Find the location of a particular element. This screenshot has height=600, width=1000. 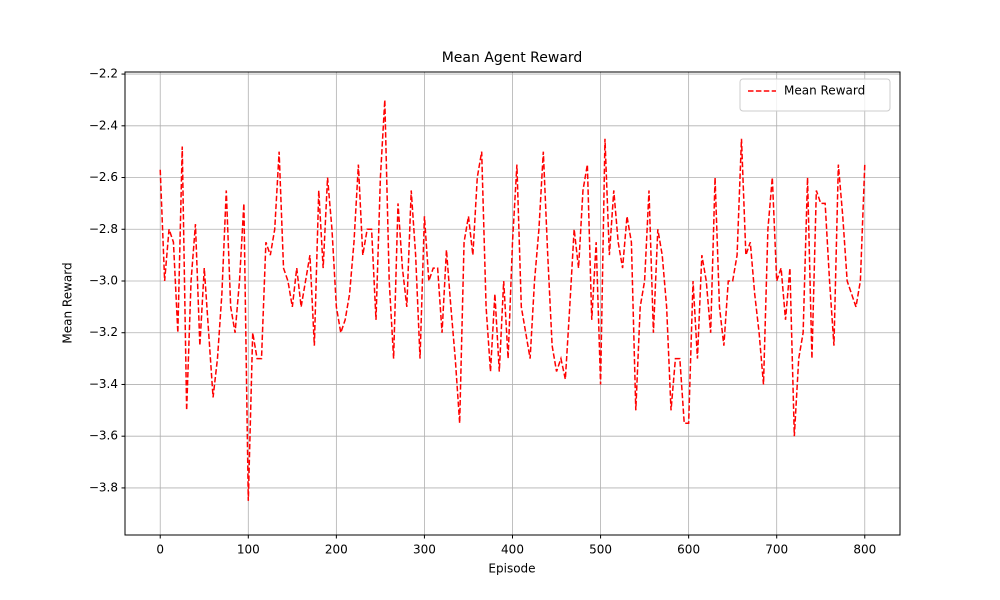

x-tick-label: 200 is located at coordinates (336, 550).